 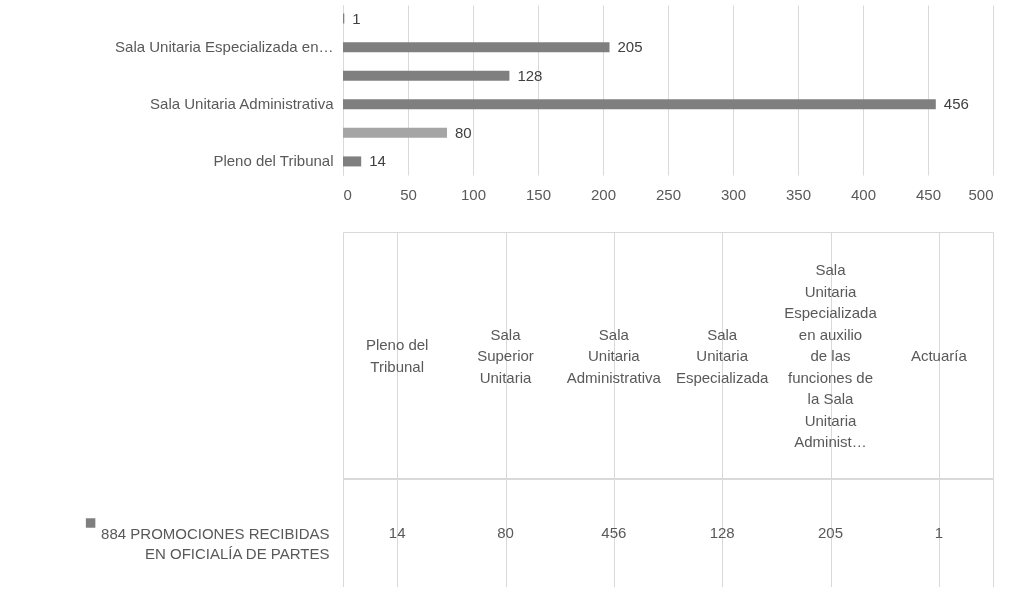 What do you see at coordinates (981, 194) in the screenshot?
I see `x-tick-label: 500` at bounding box center [981, 194].